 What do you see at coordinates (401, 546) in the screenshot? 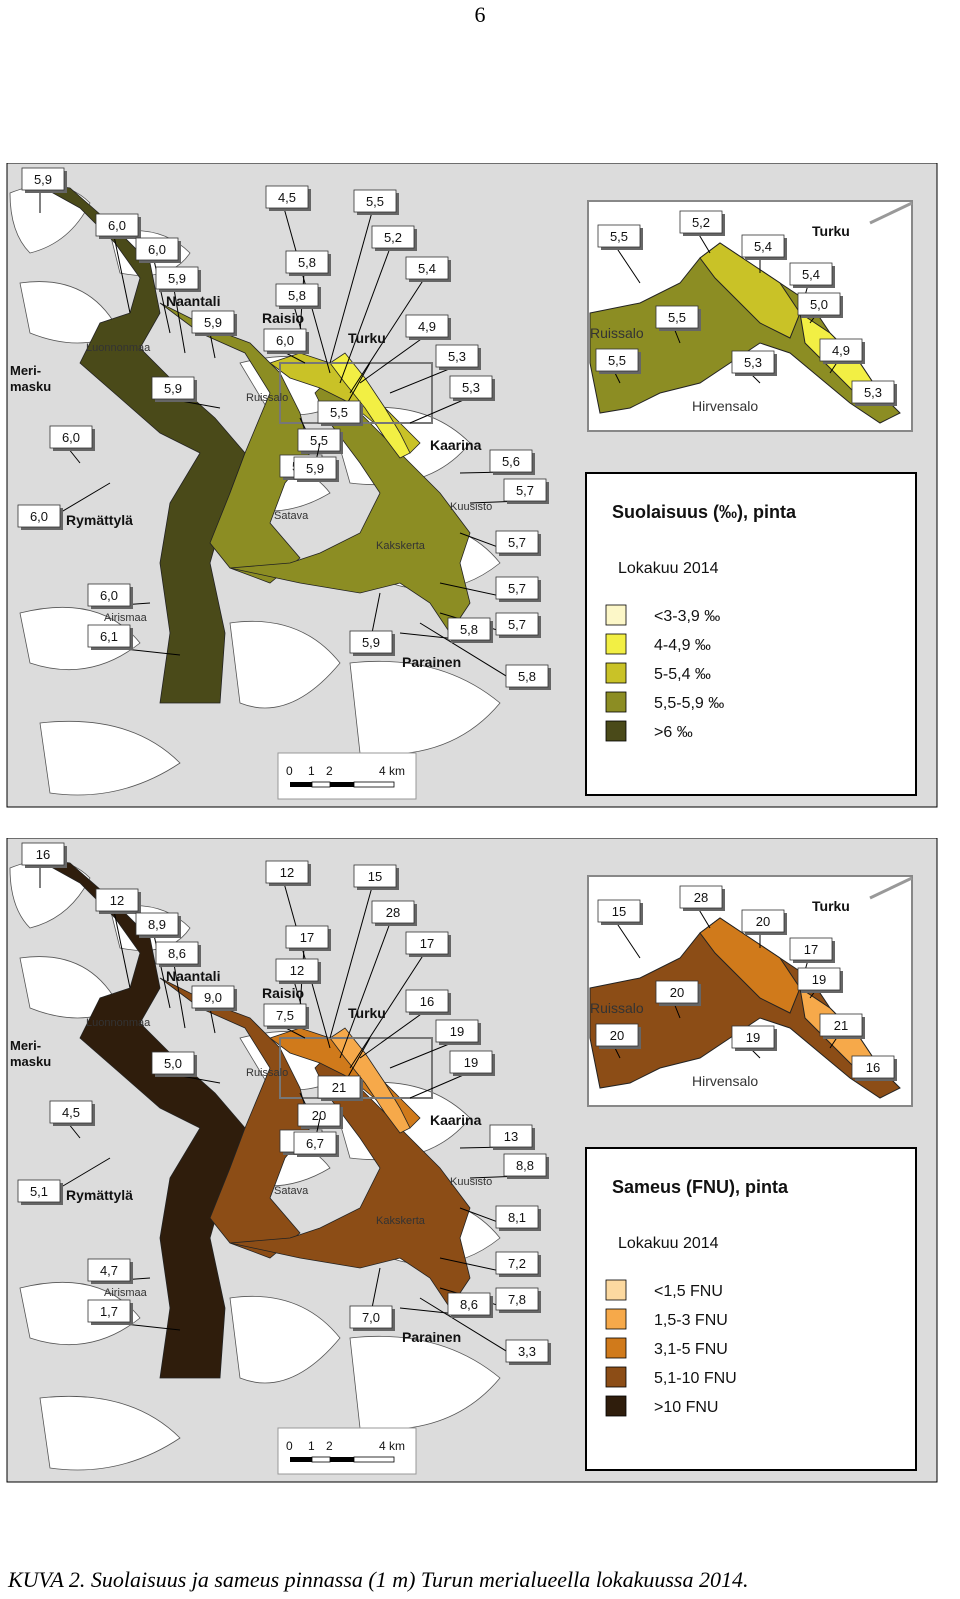
I see `place-kakskerta: Kakskerta` at bounding box center [401, 546].